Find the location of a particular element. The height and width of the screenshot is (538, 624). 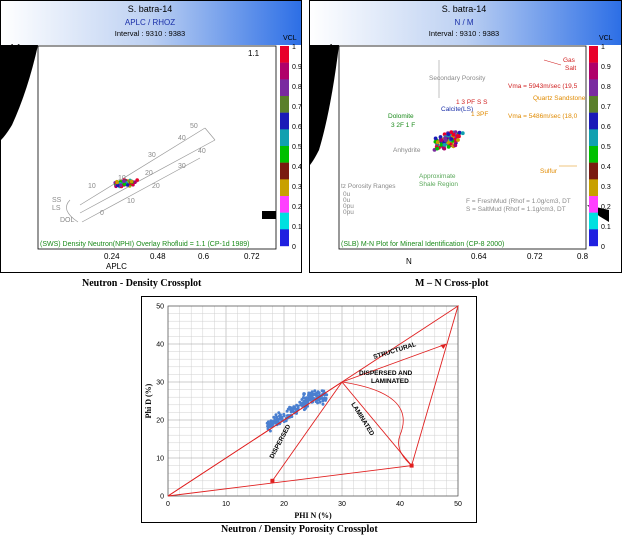

panel1-data-points is located at coordinates (126, 183).